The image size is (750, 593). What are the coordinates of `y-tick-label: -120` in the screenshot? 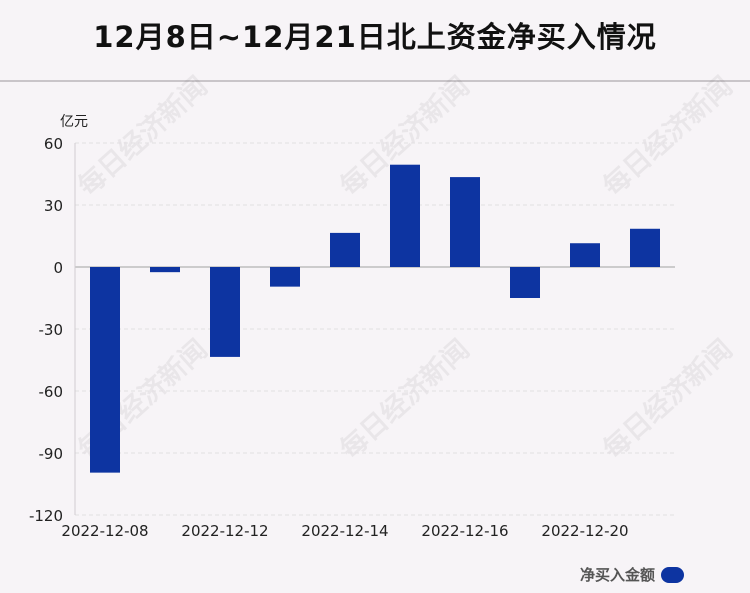 It's located at (46, 516).